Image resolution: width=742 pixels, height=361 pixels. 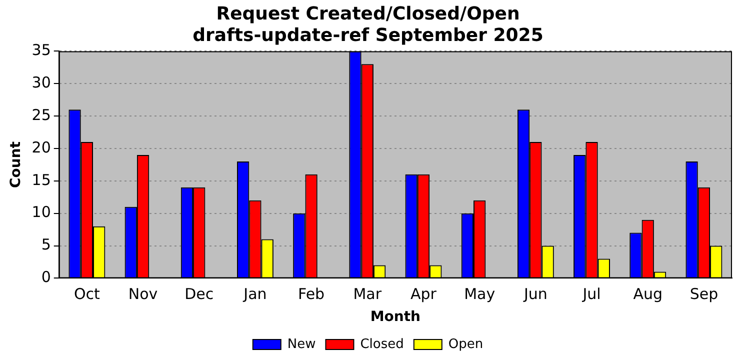 What do you see at coordinates (41, 179) in the screenshot?
I see `y-tick-label: 15` at bounding box center [41, 179].